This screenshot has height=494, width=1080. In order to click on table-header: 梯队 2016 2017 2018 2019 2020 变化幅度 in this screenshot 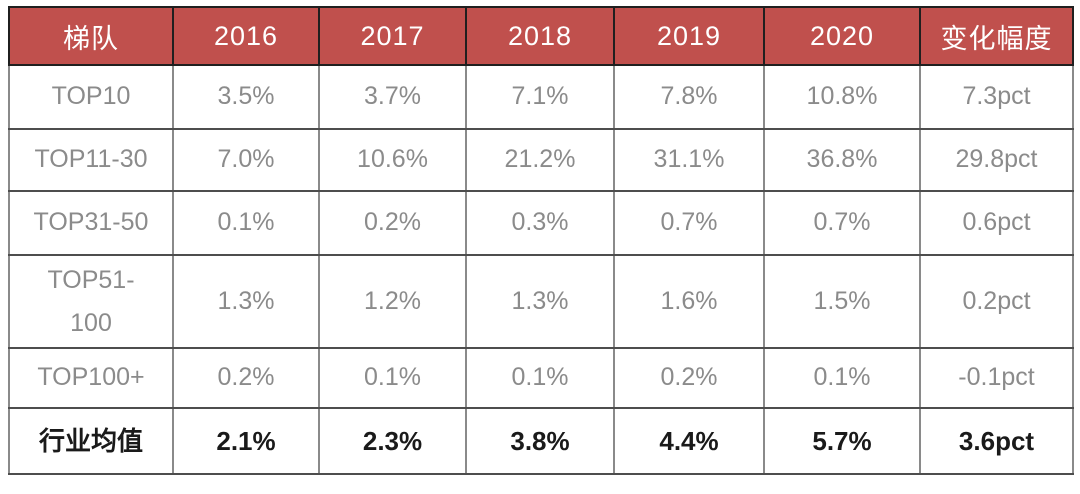, I will do `click(541, 36)`.